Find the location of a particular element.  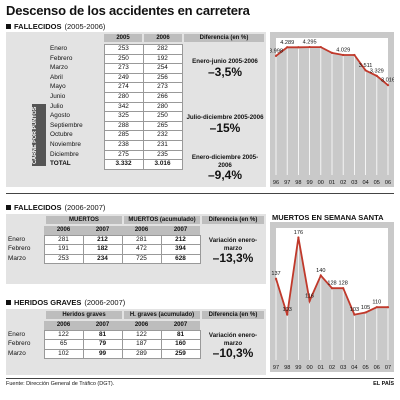

s2-note-value: –13,3% is located at coordinates (233, 258).